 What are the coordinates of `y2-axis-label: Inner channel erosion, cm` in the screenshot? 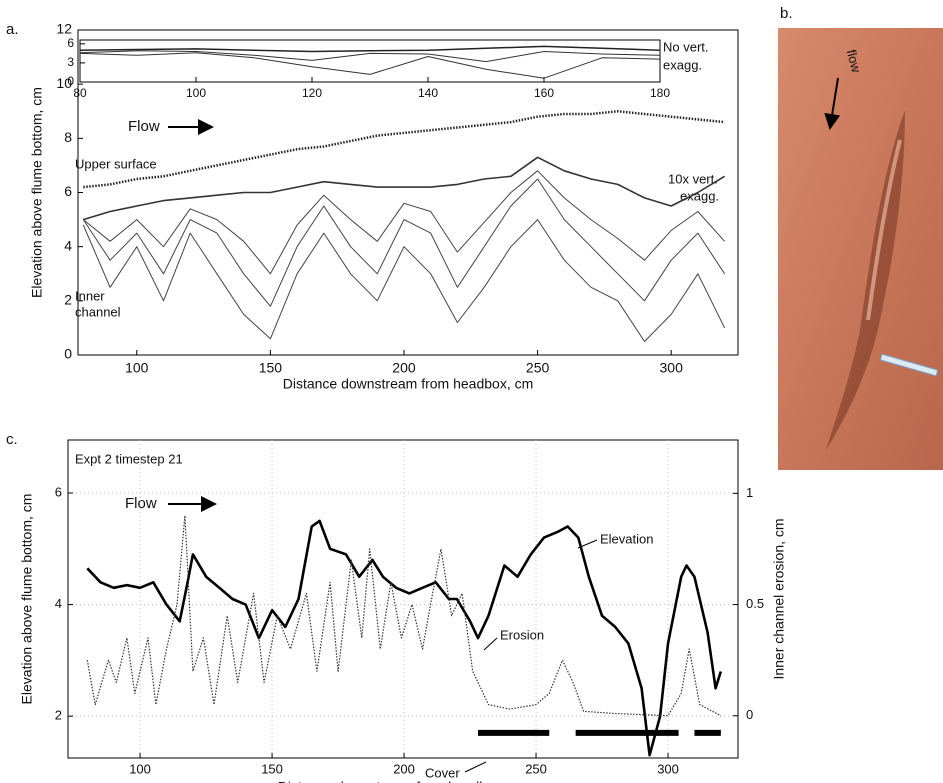 It's located at (779, 598).